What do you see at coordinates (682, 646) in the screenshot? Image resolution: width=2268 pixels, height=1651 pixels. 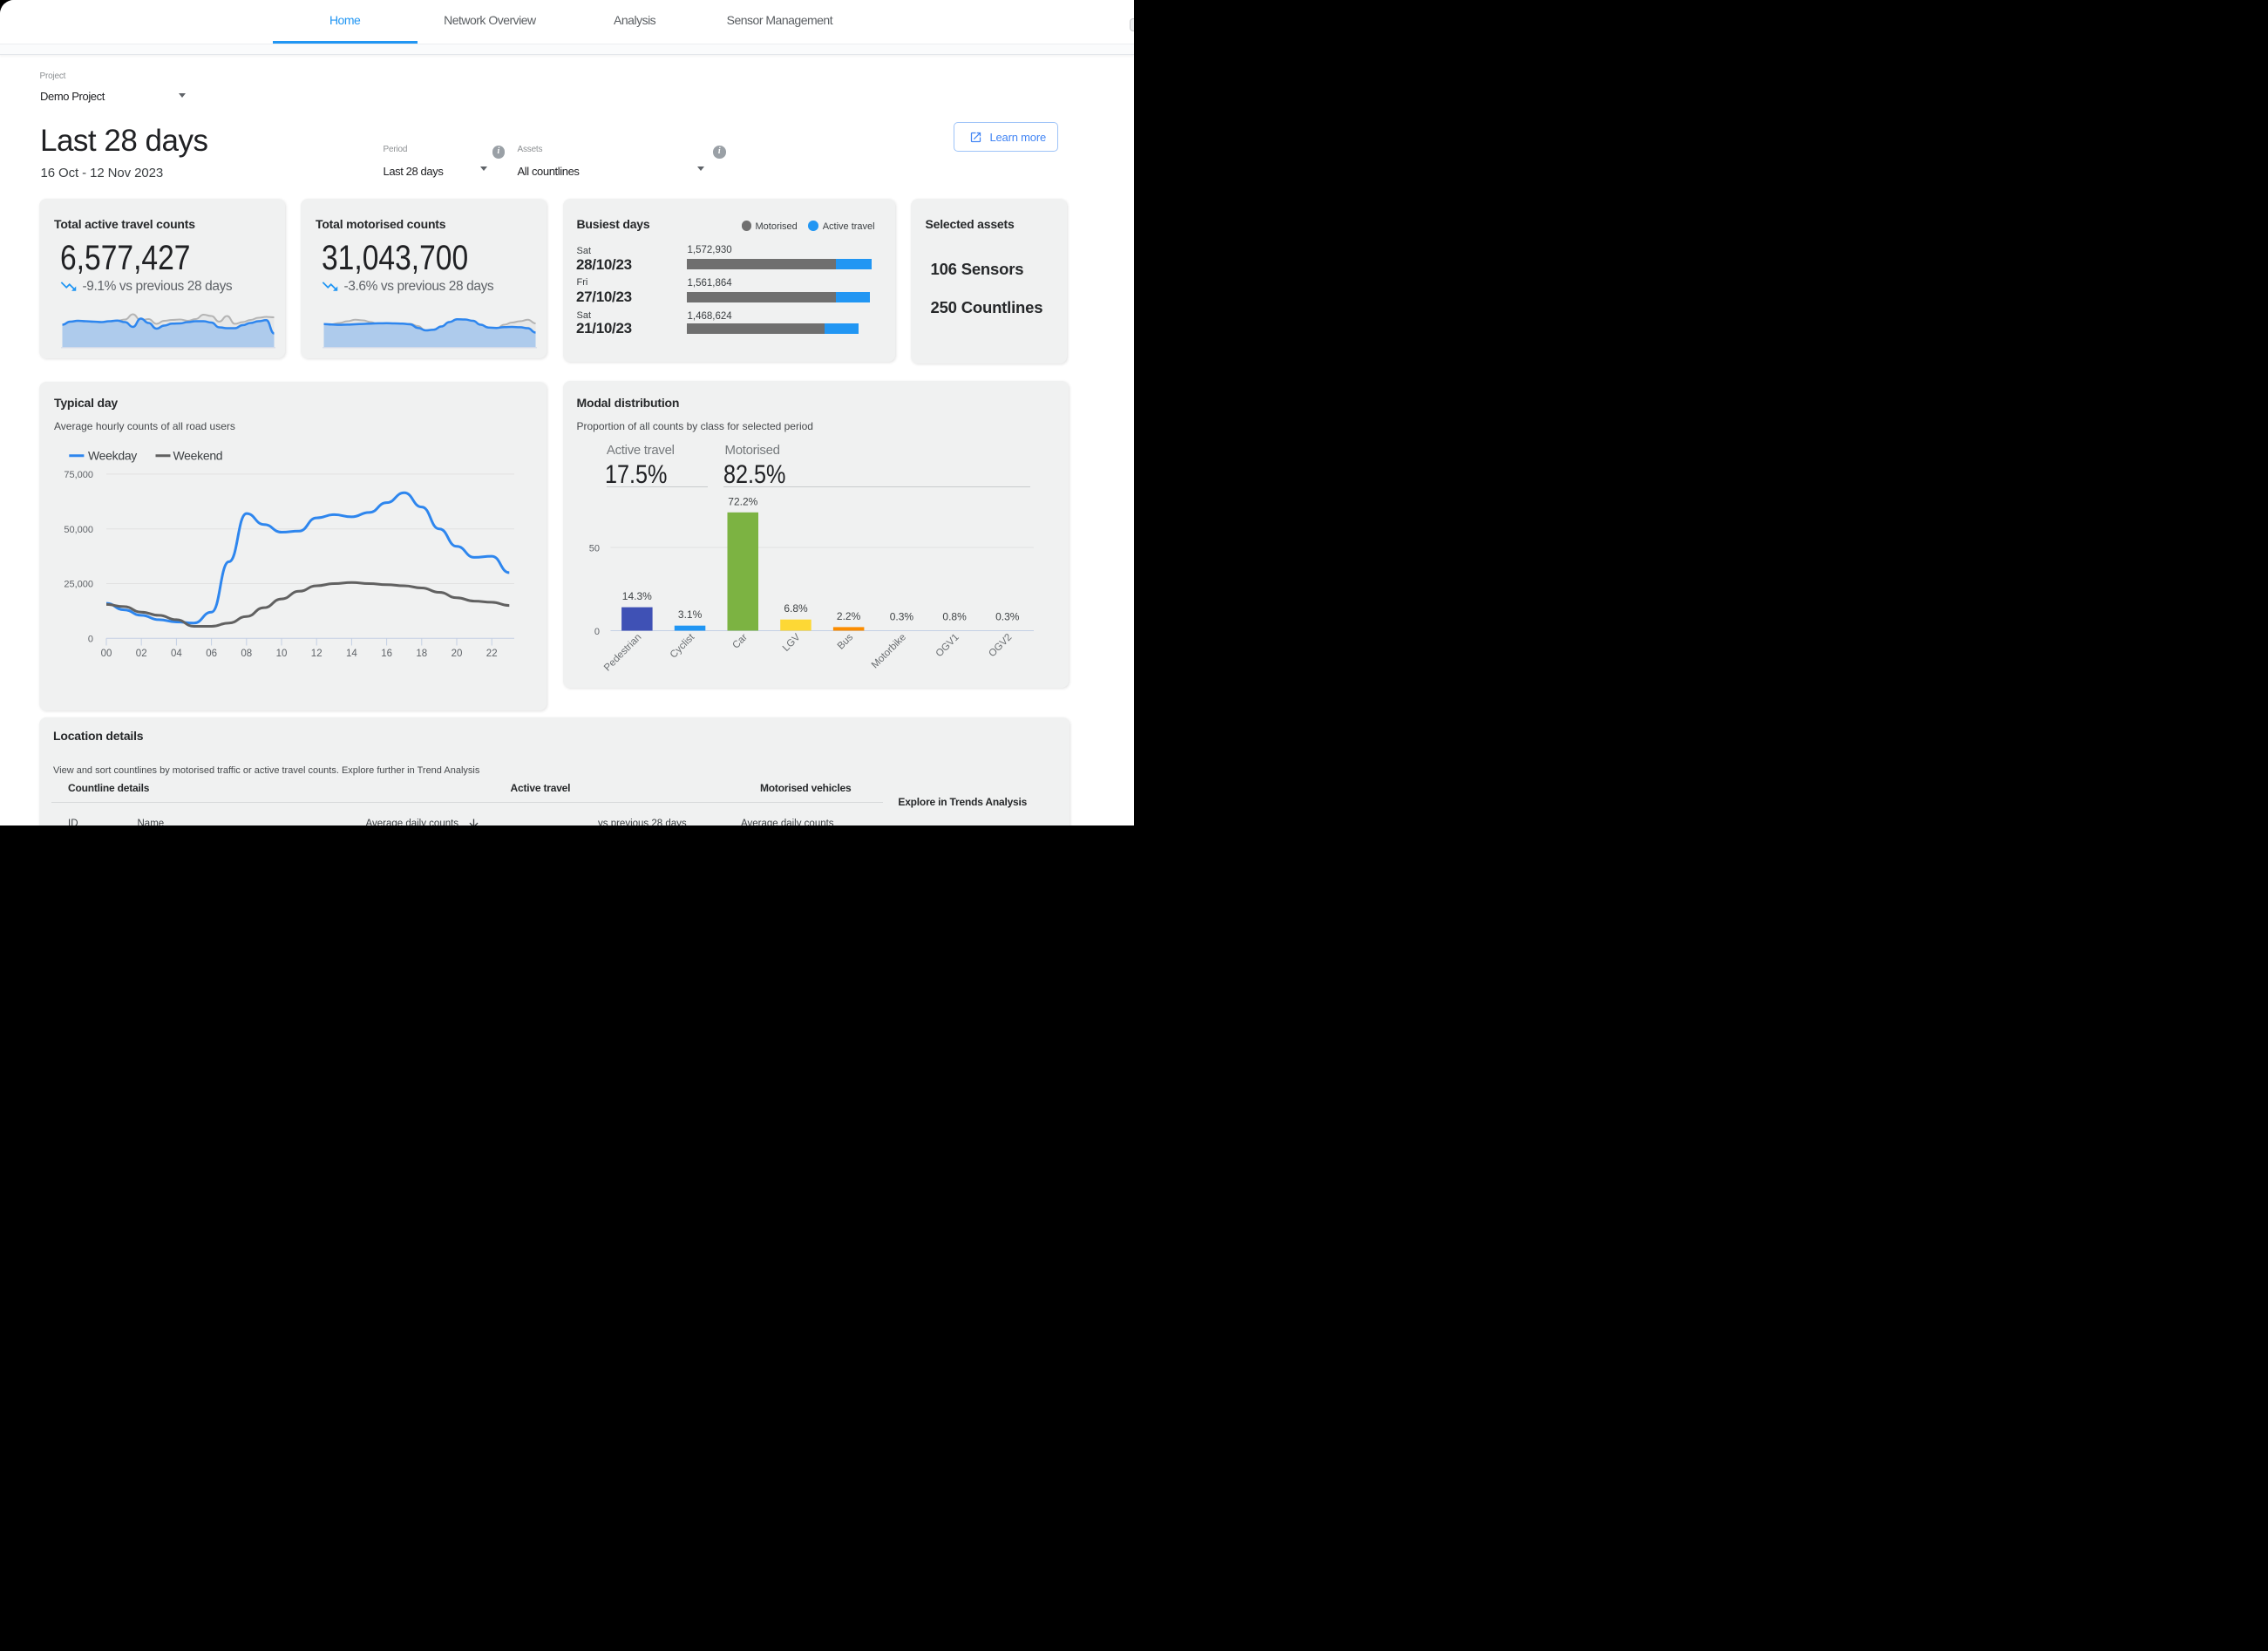 I see `svg-text: Cyclist` at bounding box center [682, 646].